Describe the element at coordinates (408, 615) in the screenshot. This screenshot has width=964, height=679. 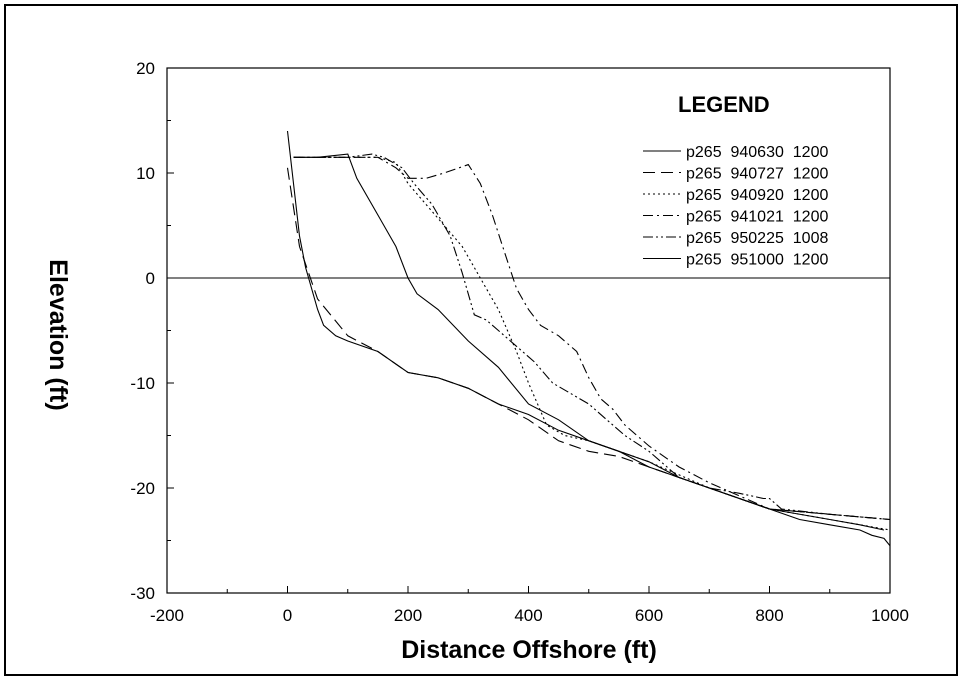
I see `x-tick-label: 200` at that location.